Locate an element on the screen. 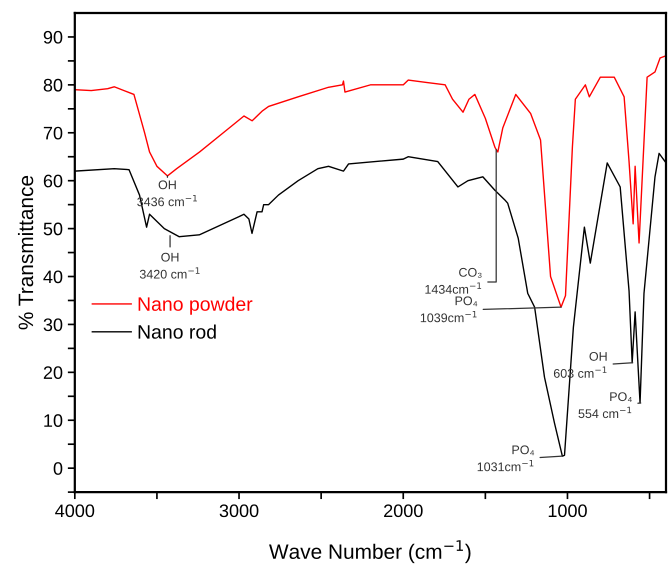 This screenshot has height=565, width=668. x-axis-title: Wave Number (cm$^{−1}$) is located at coordinates (369, 552).